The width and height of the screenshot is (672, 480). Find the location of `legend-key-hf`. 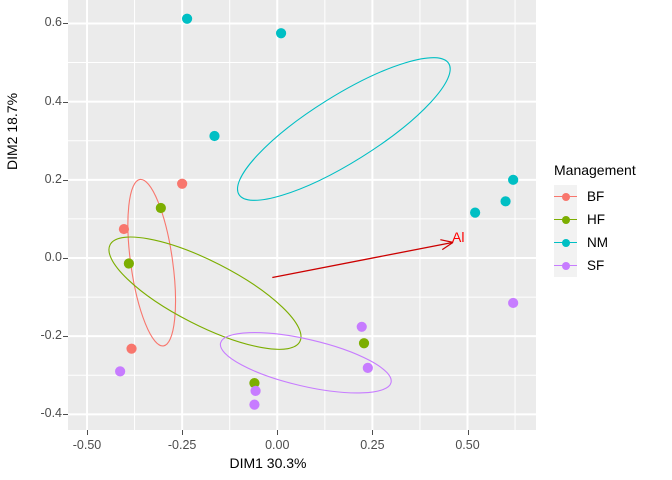

legend-key-hf is located at coordinates (565, 219).